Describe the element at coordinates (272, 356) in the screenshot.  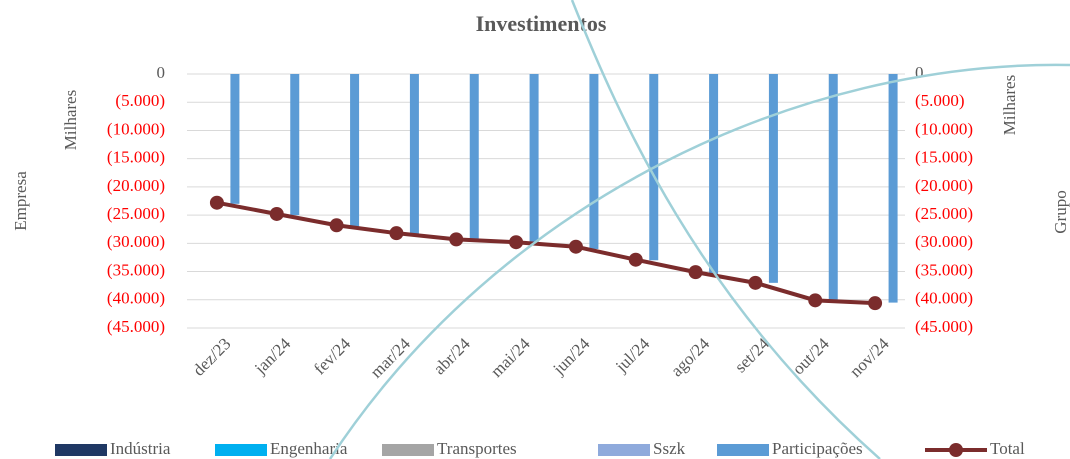
I see `x-tick-label: jan/24` at that location.